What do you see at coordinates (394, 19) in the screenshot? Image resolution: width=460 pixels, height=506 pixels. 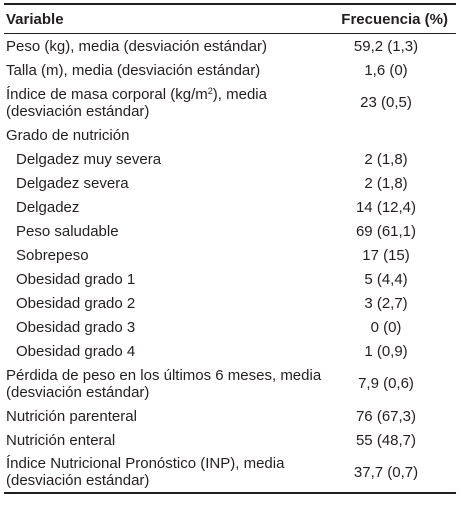 I see `header-frequency: Frecuencia (%)` at bounding box center [394, 19].